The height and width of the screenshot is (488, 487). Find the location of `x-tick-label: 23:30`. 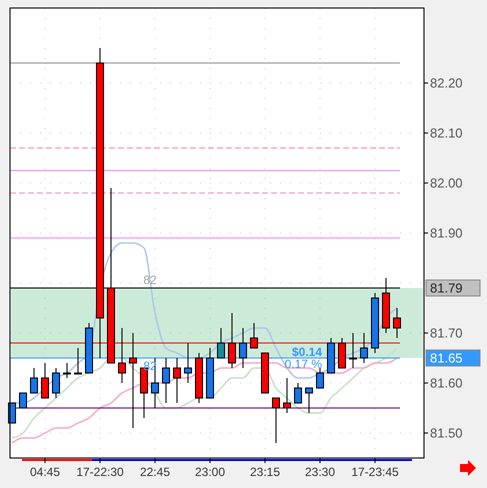

x-tick-label: 23:30 is located at coordinates (320, 472).